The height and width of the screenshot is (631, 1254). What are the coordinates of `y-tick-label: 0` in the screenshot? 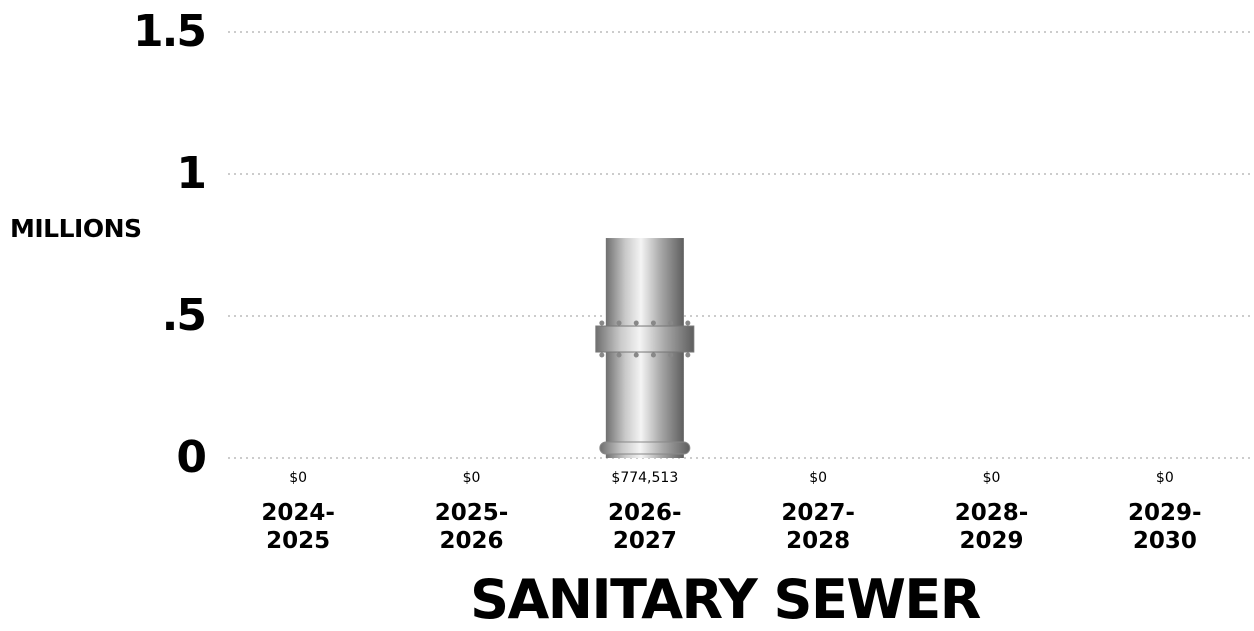 It's located at (190, 457).